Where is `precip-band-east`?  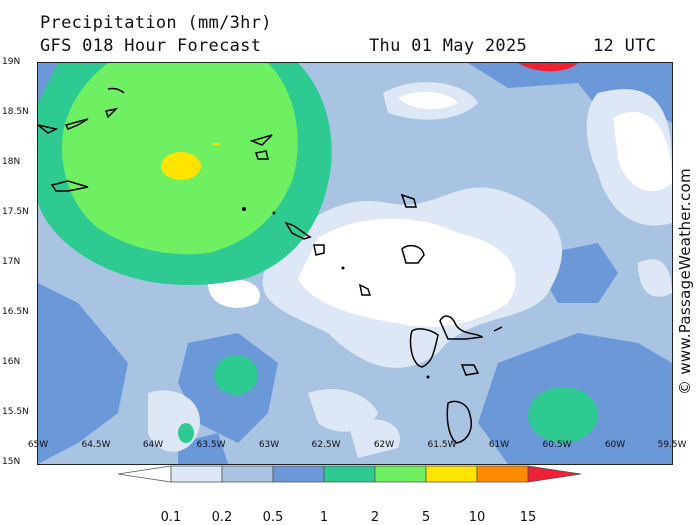 precip-band-east is located at coordinates (570, 93).